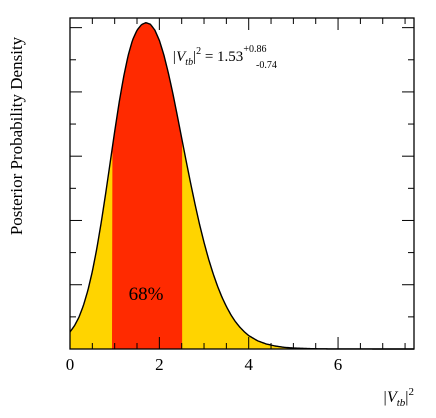  Describe the element at coordinates (266, 65) in the screenshot. I see `ann-minus: -0.74` at that location.